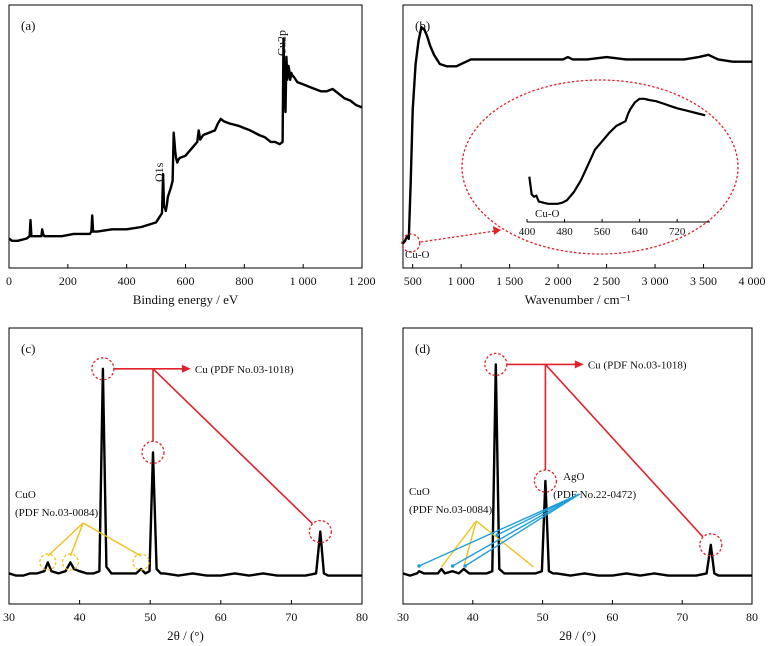  I want to click on inset-pointer-line, so click(458, 236).